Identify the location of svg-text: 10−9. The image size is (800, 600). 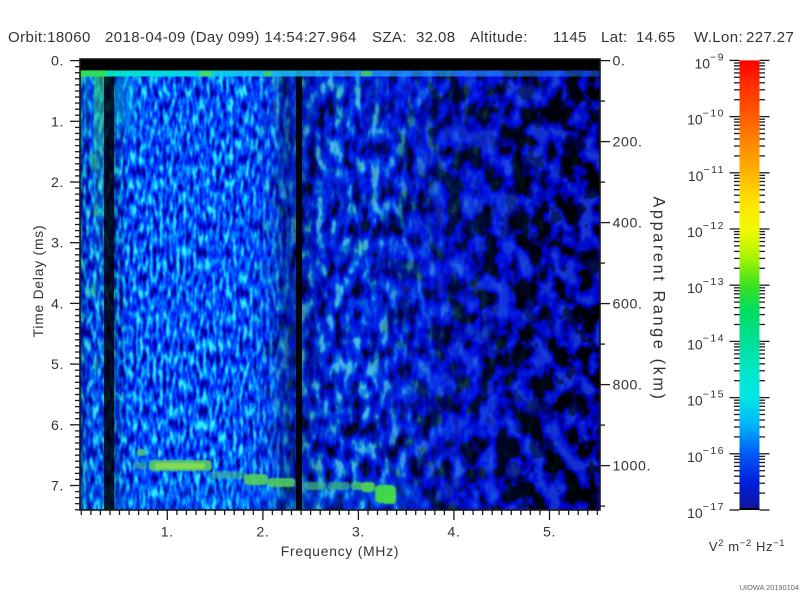
(709, 61).